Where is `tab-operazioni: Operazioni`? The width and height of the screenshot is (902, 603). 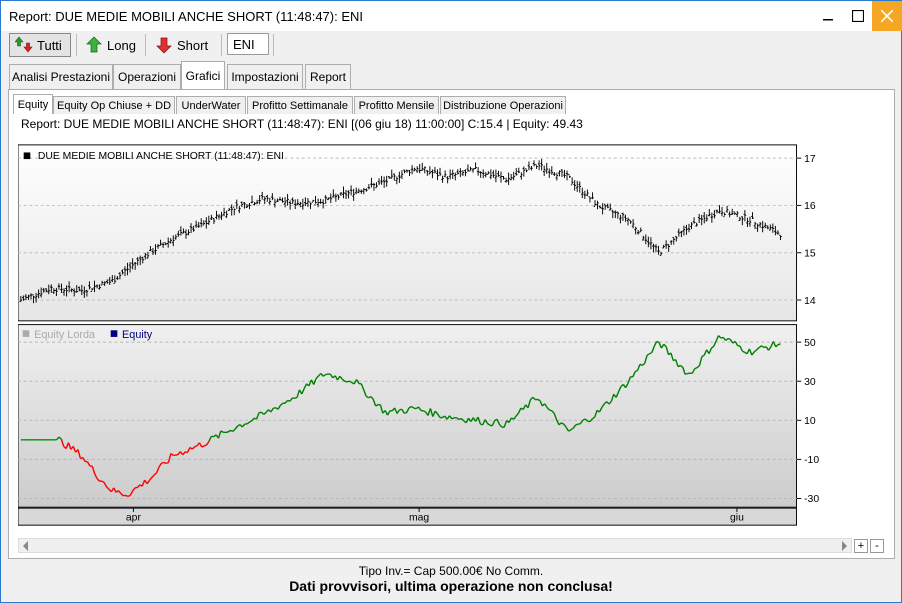
tab-operazioni: Operazioni is located at coordinates (147, 76).